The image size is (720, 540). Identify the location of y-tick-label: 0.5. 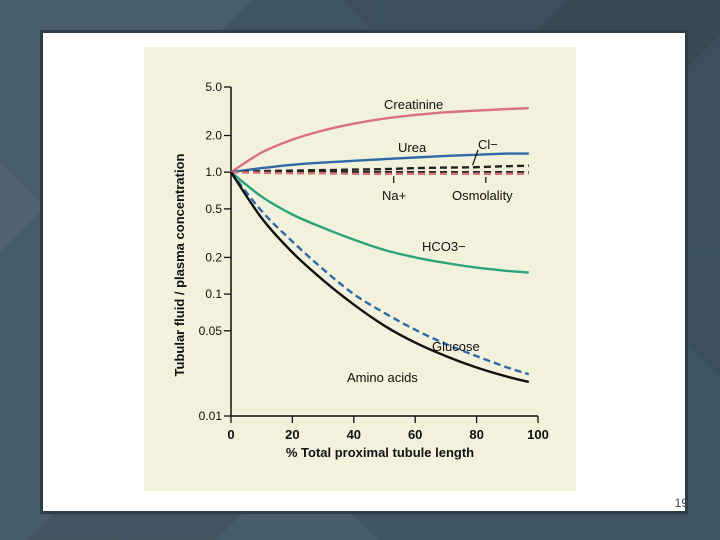
(213, 209).